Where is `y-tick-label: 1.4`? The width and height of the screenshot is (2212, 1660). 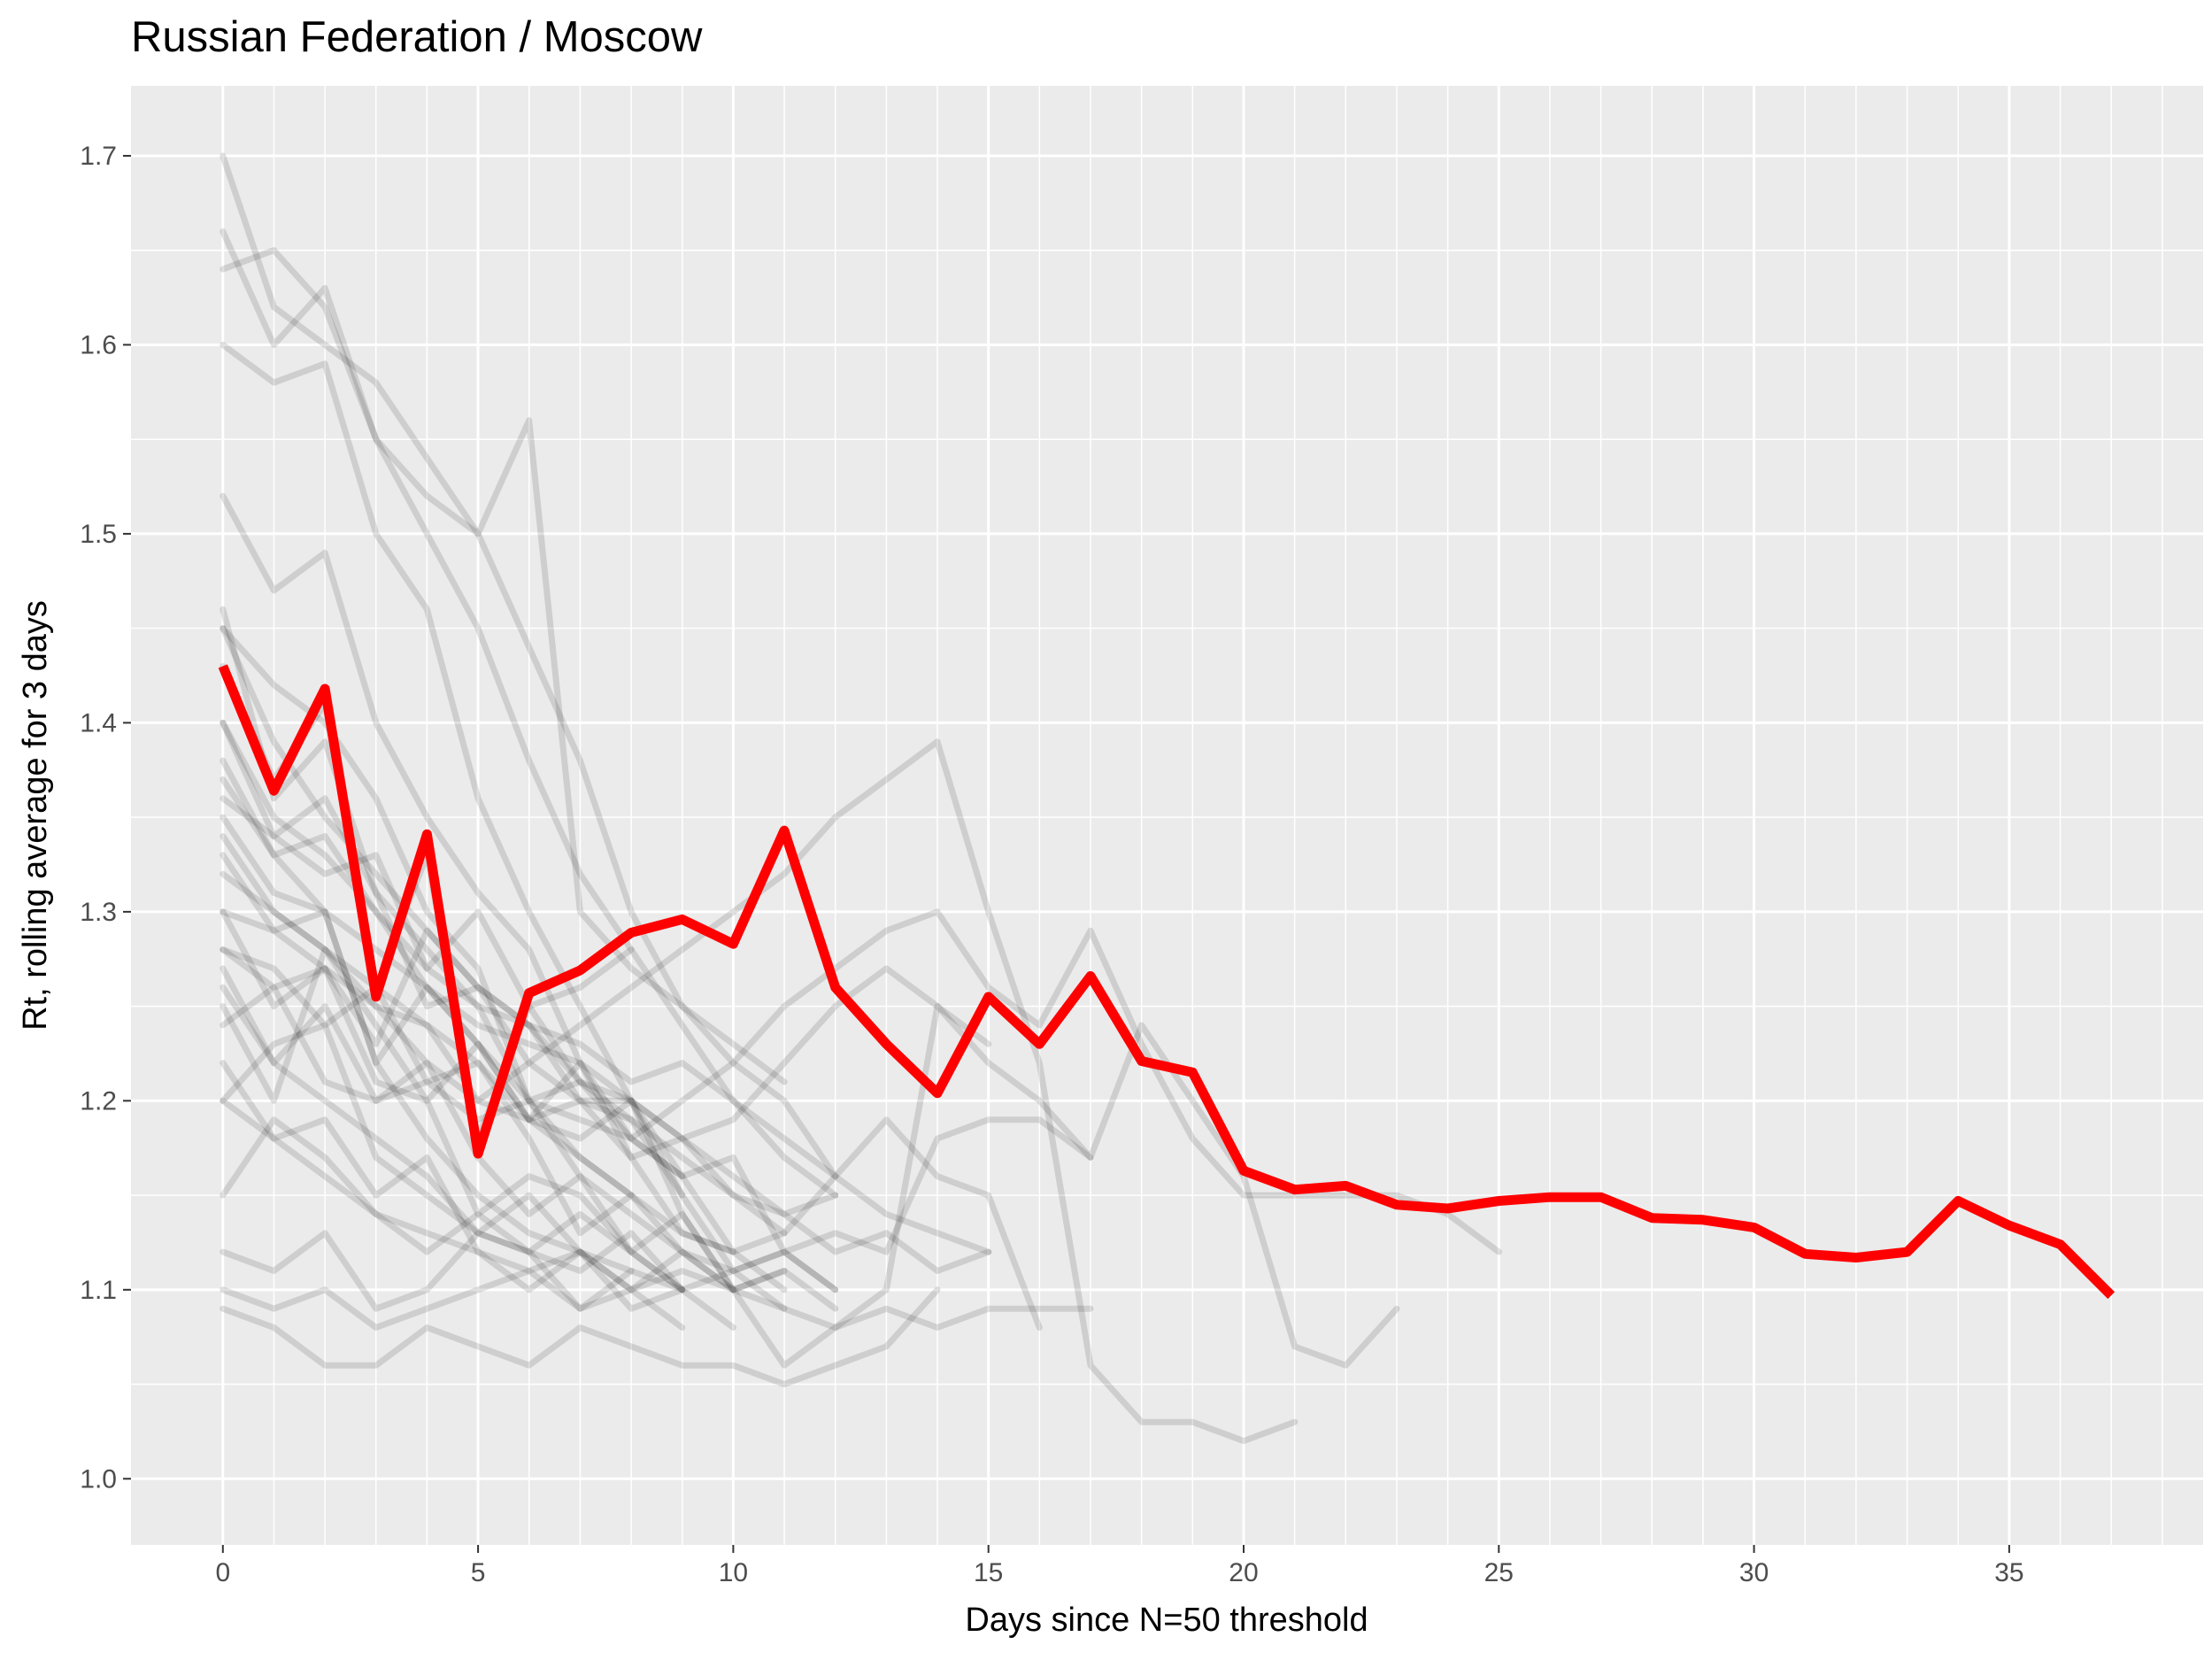 y-tick-label: 1.4 is located at coordinates (98, 723).